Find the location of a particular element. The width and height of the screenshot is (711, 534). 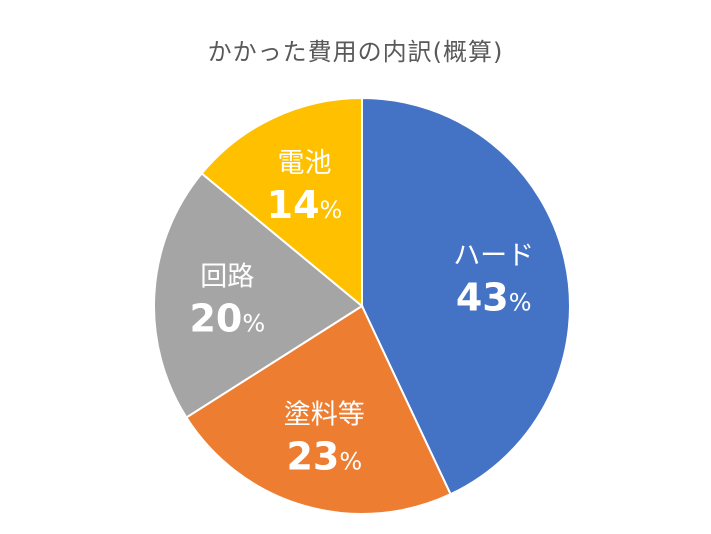

pie-slice-battery is located at coordinates (281, 202).